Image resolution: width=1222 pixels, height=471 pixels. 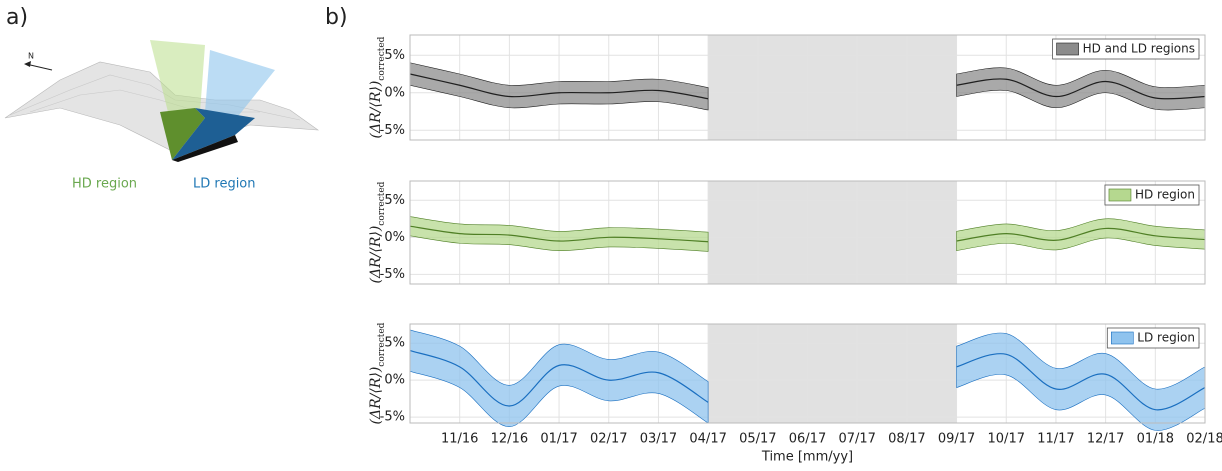 What do you see at coordinates (856, 439) in the screenshot?
I see `x-tick-label: 07/17` at bounding box center [856, 439].